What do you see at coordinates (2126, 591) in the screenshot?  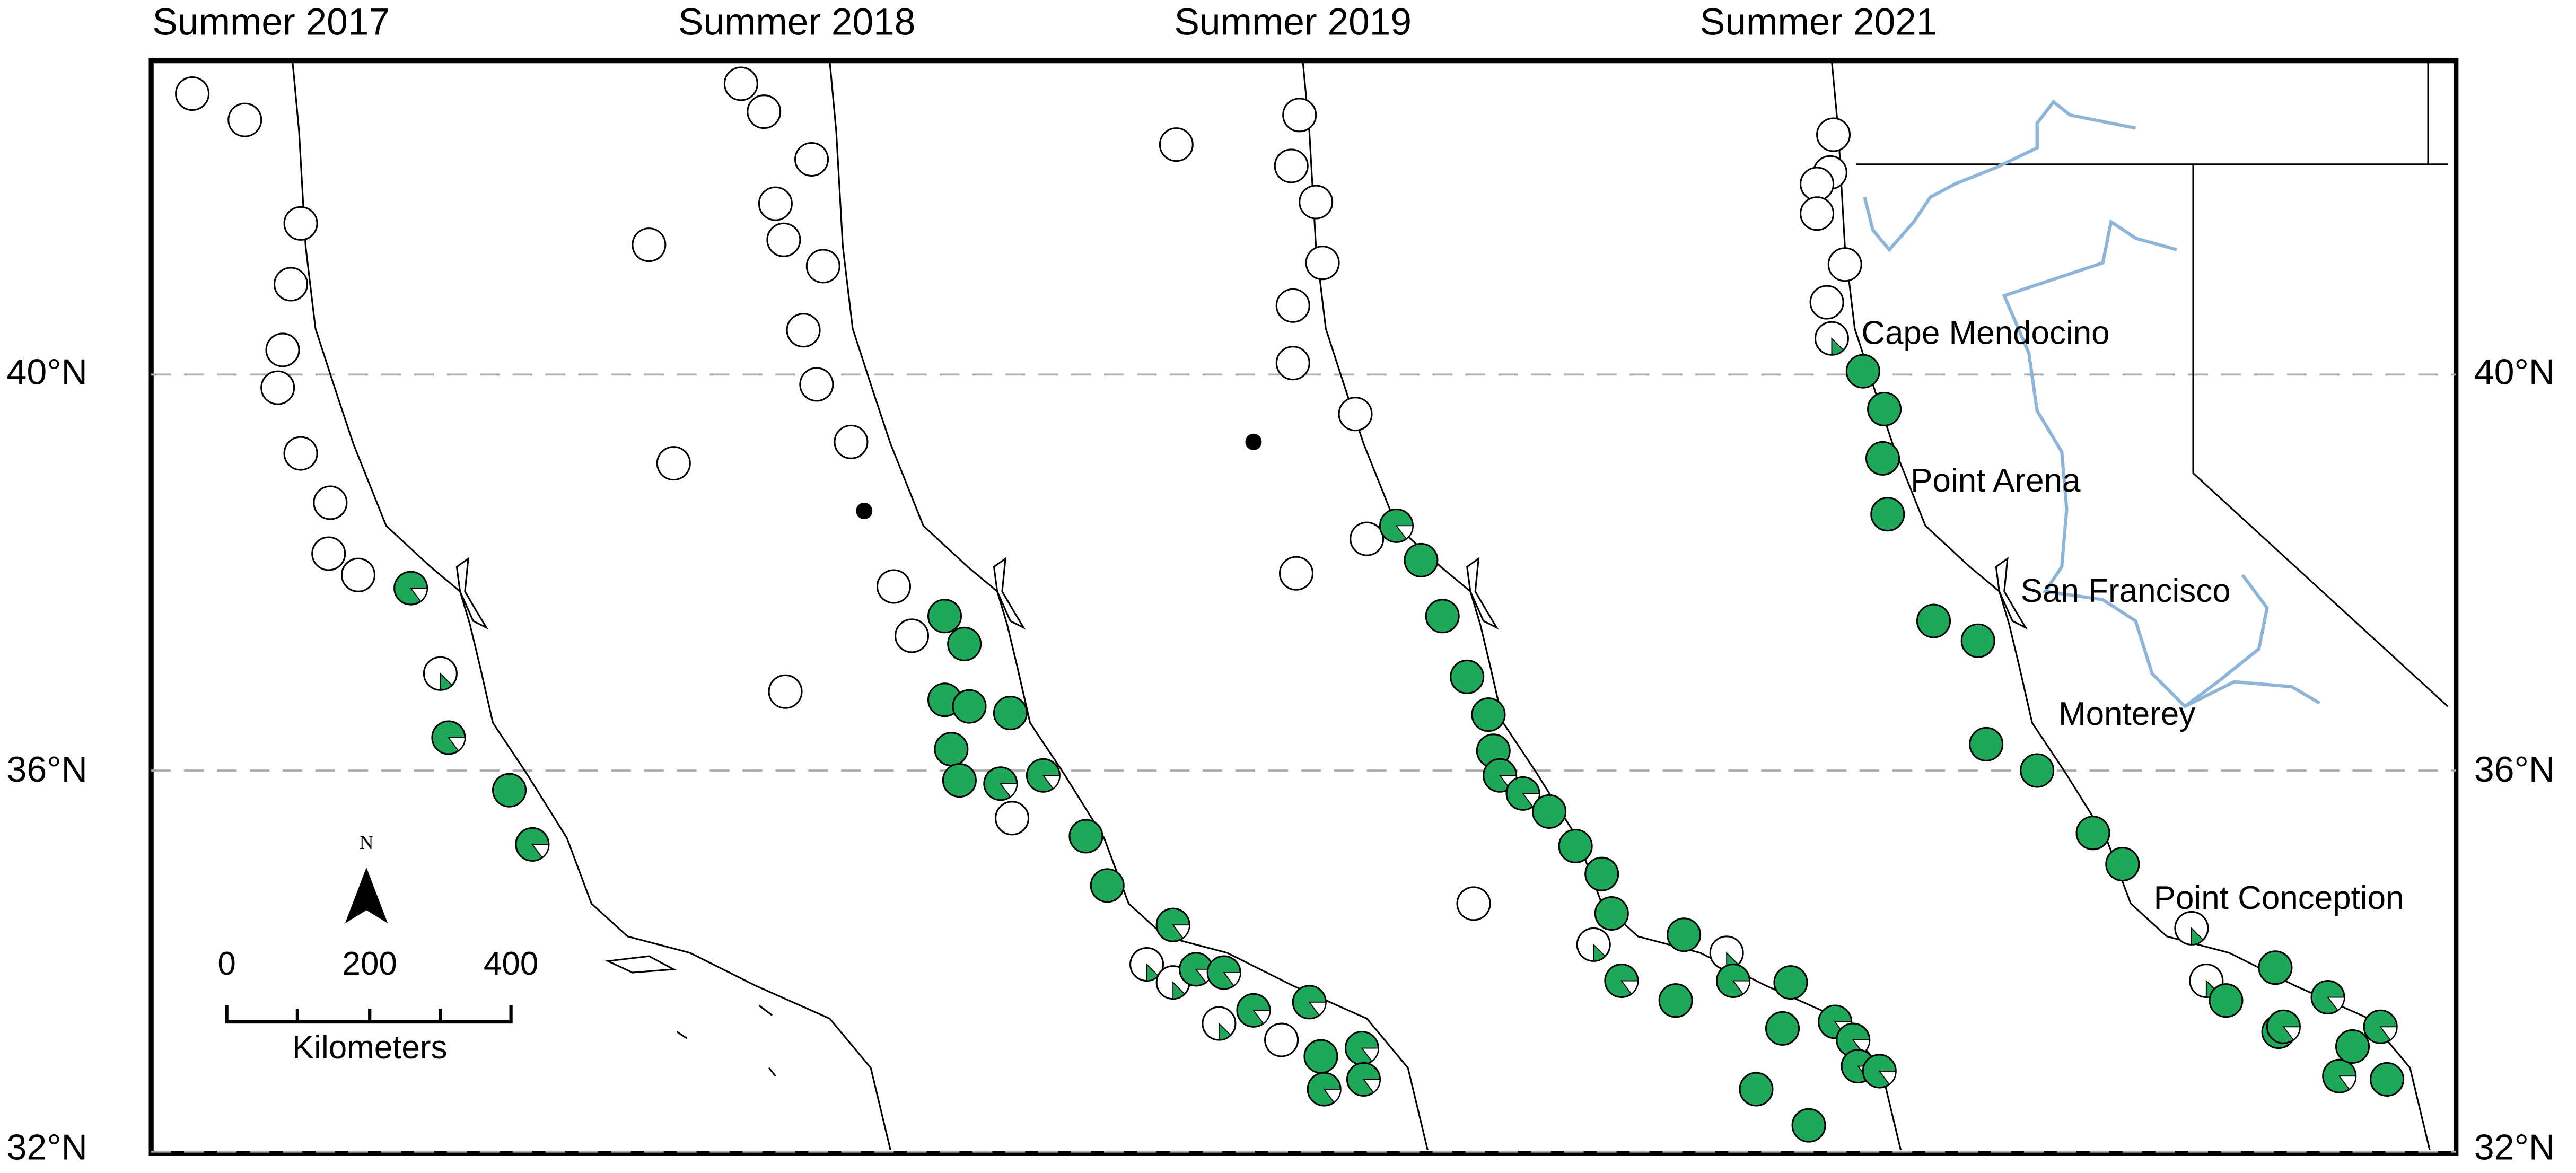 I see `place-label: San Francisco` at bounding box center [2126, 591].